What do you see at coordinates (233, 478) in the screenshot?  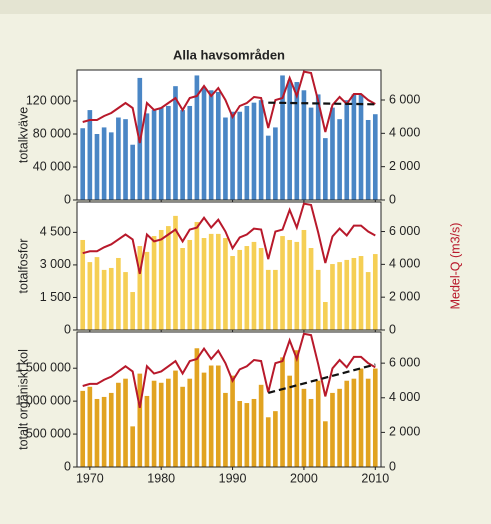 I see `x-tick-label: 1990` at bounding box center [233, 478].